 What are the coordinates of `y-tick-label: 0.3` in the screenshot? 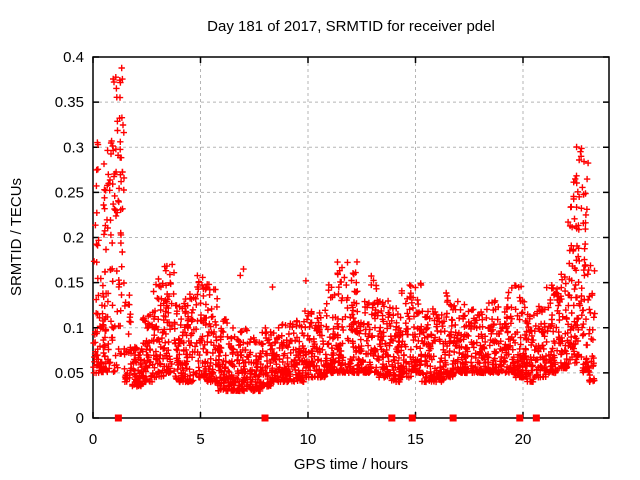 It's located at (73, 147).